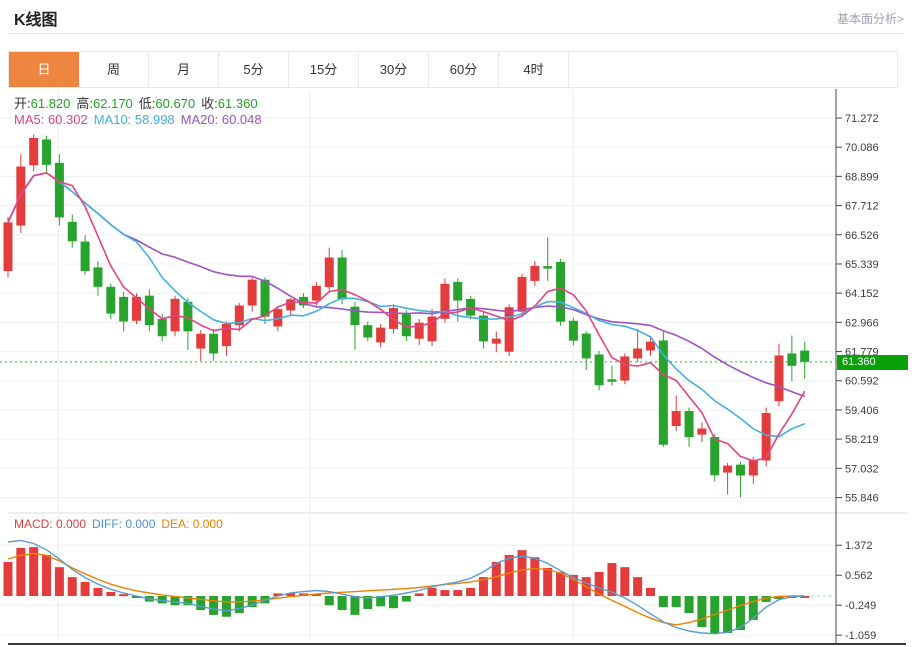 This screenshot has height=647, width=912. I want to click on macd-axis-label: 0.562, so click(859, 576).